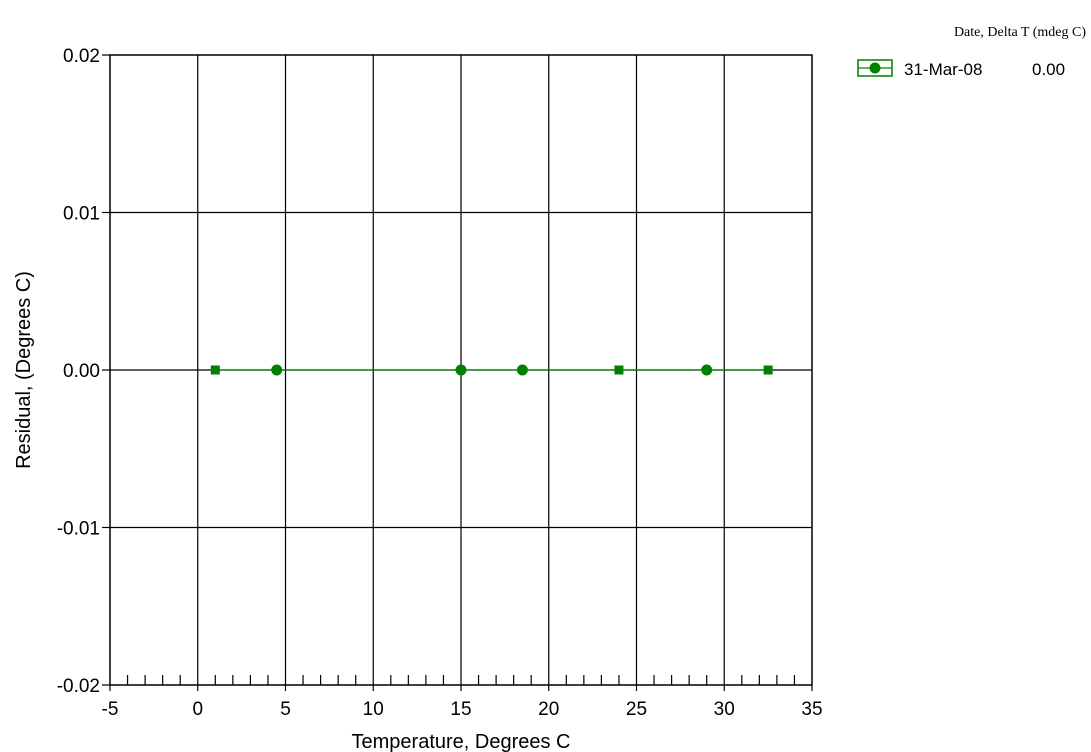 The width and height of the screenshot is (1091, 752). I want to click on x-tick-label: 25, so click(636, 709).